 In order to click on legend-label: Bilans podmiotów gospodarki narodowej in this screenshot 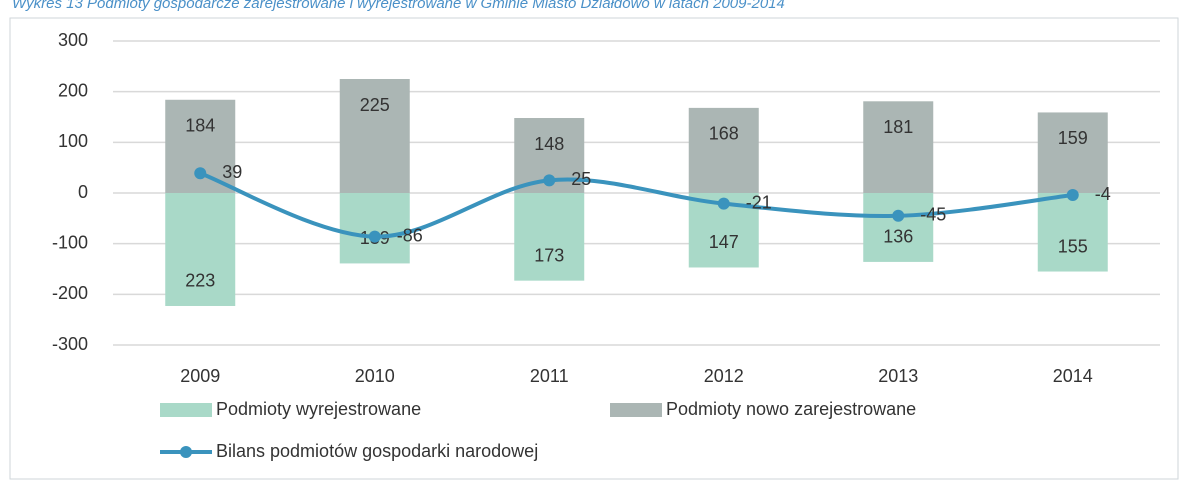, I will do `click(377, 451)`.